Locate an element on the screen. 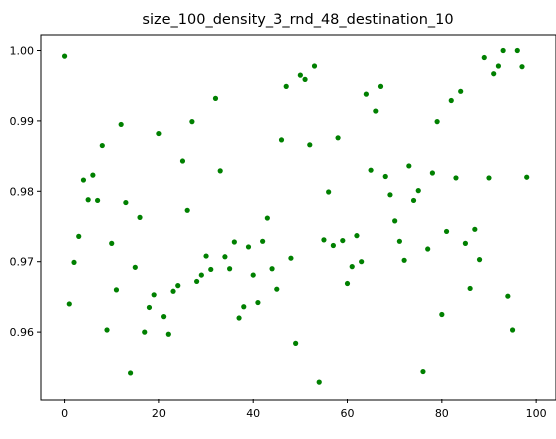 Image resolution: width=556 pixels, height=439 pixels. y-axis-ticks: 0.96 0.97 0.98 0.99 1.00 is located at coordinates (25, 191).